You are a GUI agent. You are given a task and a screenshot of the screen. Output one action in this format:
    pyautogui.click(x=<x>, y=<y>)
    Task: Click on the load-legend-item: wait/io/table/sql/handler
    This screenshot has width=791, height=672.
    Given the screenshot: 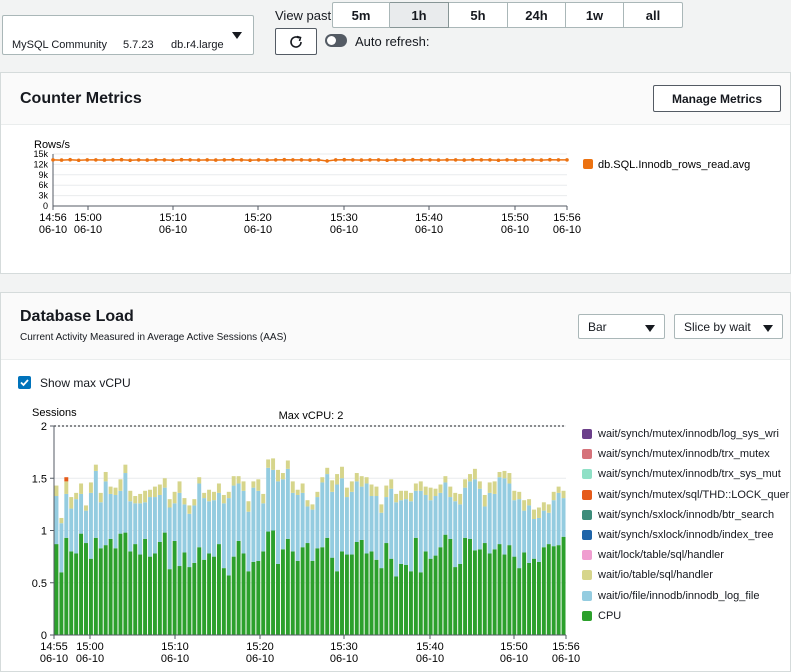 What is the action you would take?
    pyautogui.click(x=647, y=575)
    